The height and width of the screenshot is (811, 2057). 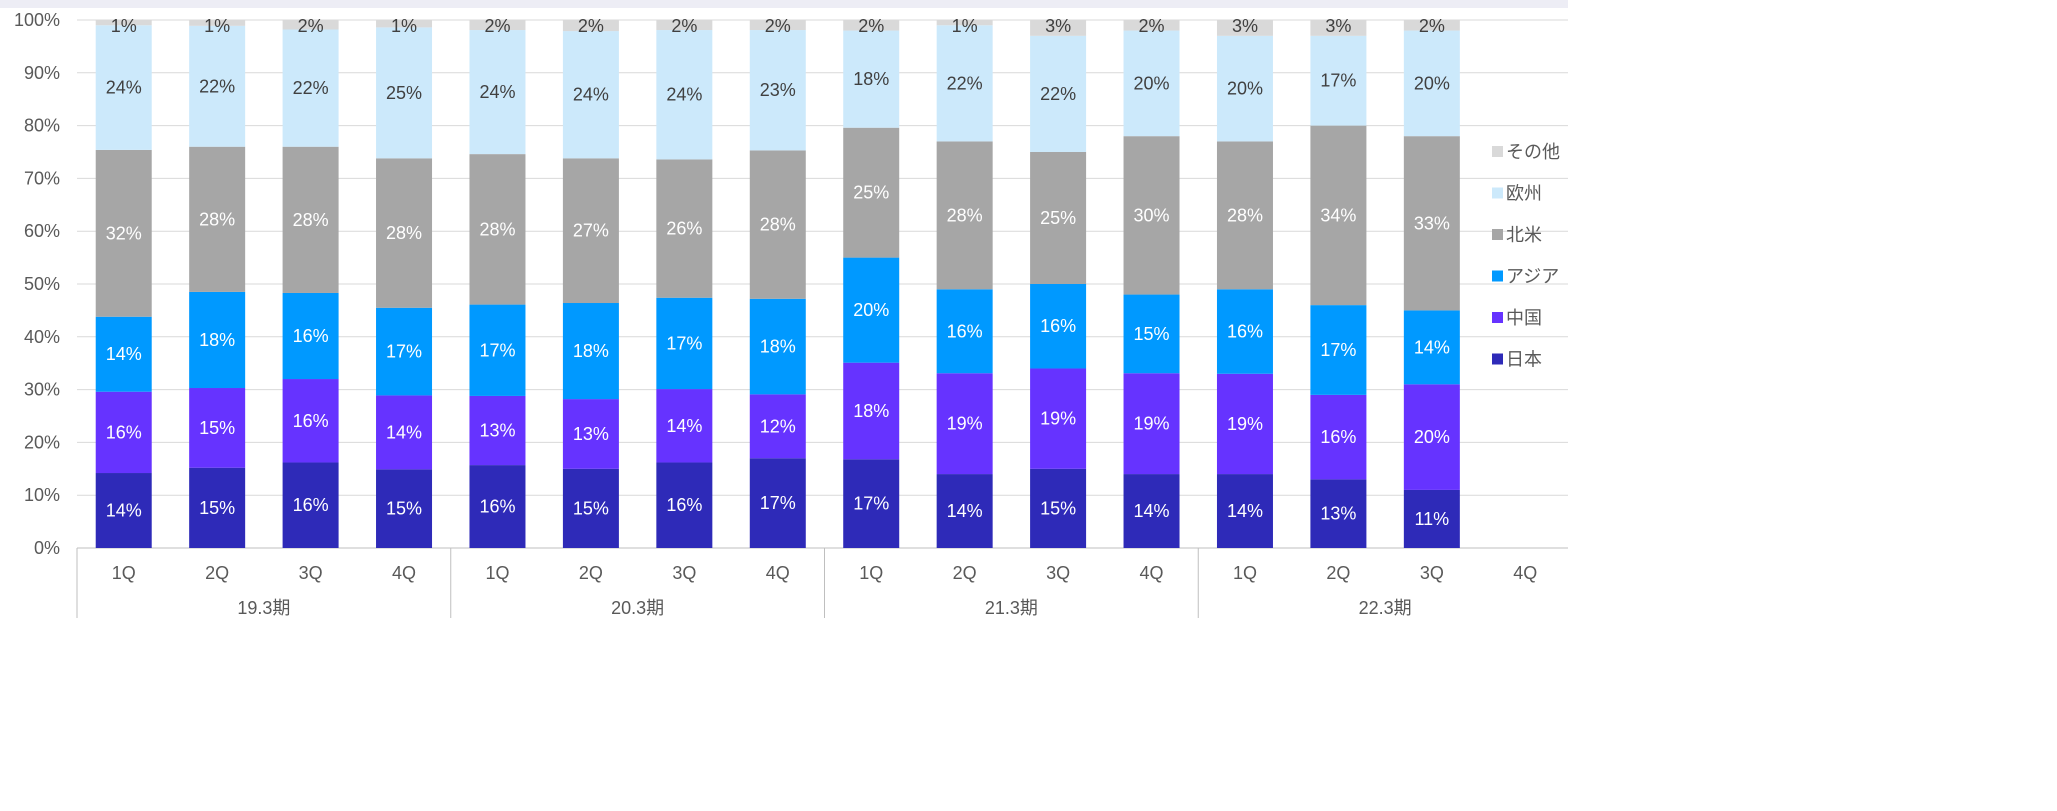 I want to click on data-label: 26%, so click(x=684, y=229).